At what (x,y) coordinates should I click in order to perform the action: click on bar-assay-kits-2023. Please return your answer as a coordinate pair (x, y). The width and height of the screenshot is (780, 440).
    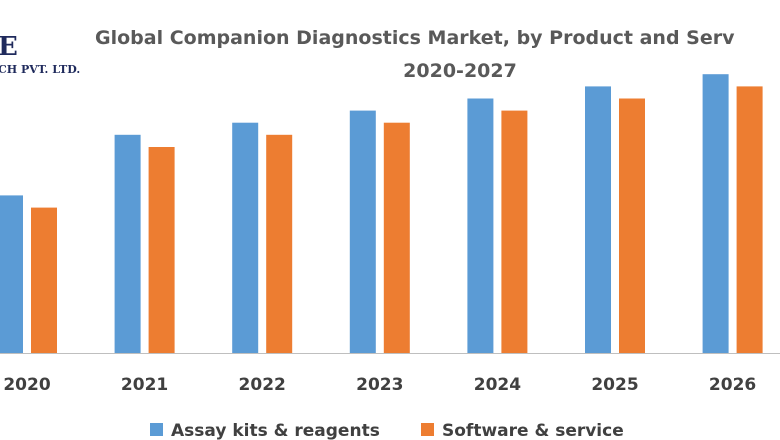
    Looking at the image, I should click on (362, 231).